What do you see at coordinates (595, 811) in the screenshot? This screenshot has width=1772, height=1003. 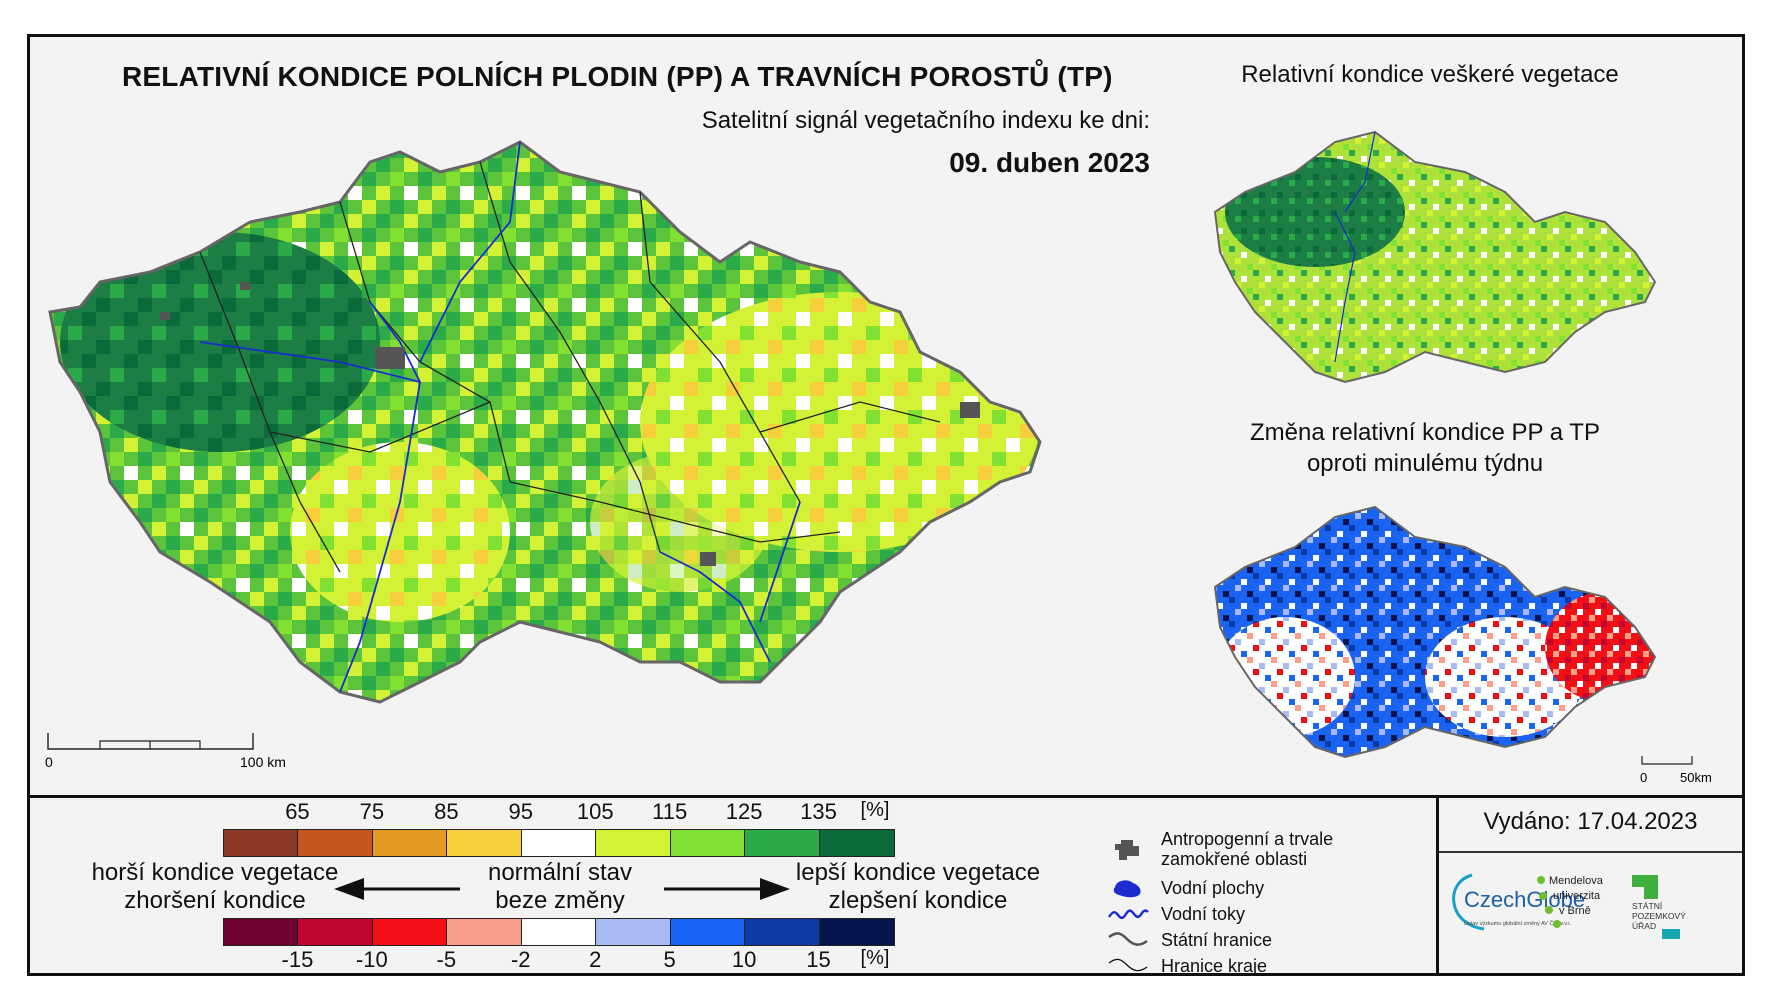 I see `condition-tick-label: 105` at bounding box center [595, 811].